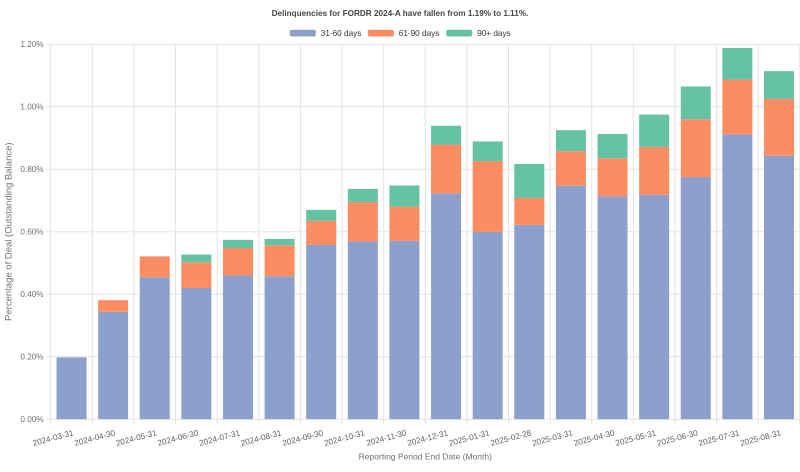 This screenshot has width=800, height=472. I want to click on svg-text: 0.60%, so click(31, 232).